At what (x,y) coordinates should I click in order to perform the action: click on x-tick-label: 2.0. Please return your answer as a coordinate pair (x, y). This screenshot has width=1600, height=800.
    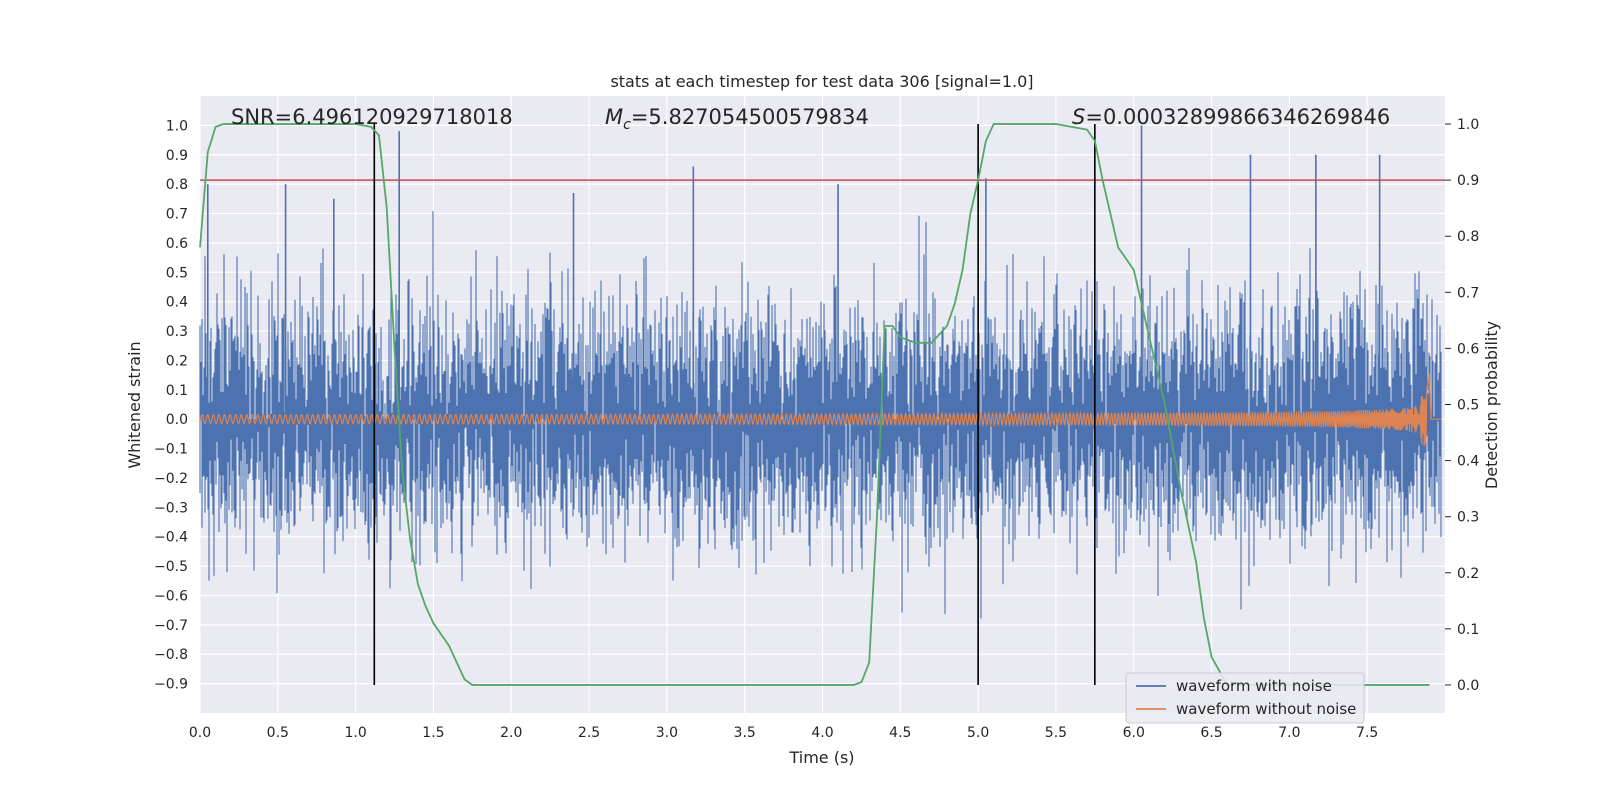
    Looking at the image, I should click on (511, 733).